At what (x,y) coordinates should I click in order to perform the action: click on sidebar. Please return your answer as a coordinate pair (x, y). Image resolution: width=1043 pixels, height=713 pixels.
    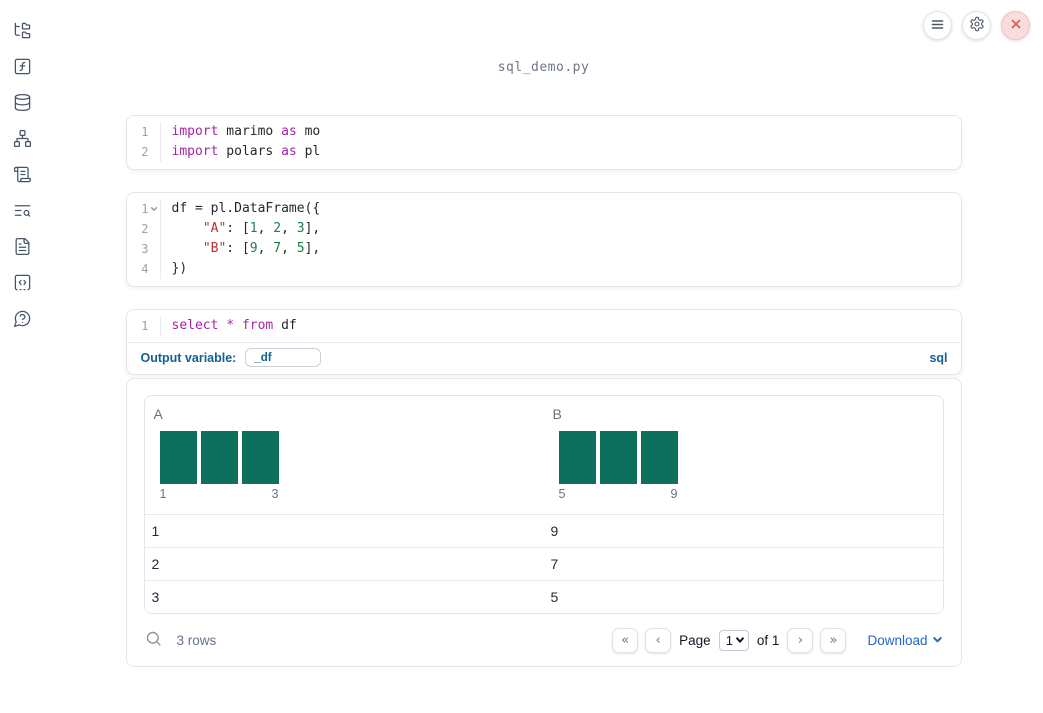
    Looking at the image, I should click on (22, 356).